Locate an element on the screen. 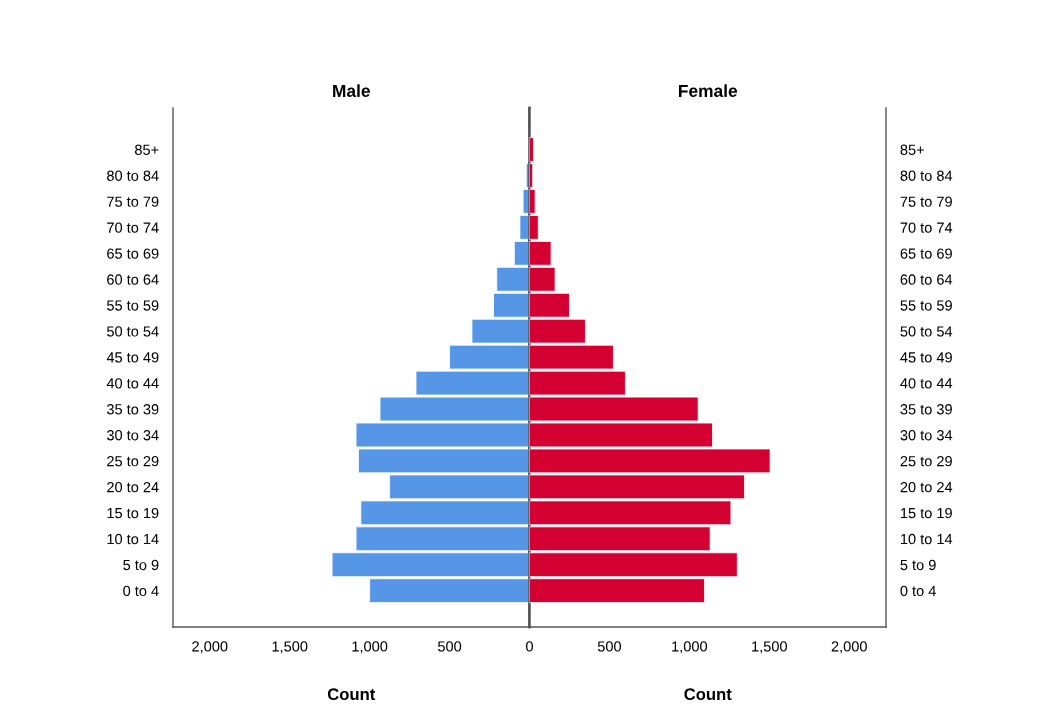  chart-title: Female is located at coordinates (708, 91).